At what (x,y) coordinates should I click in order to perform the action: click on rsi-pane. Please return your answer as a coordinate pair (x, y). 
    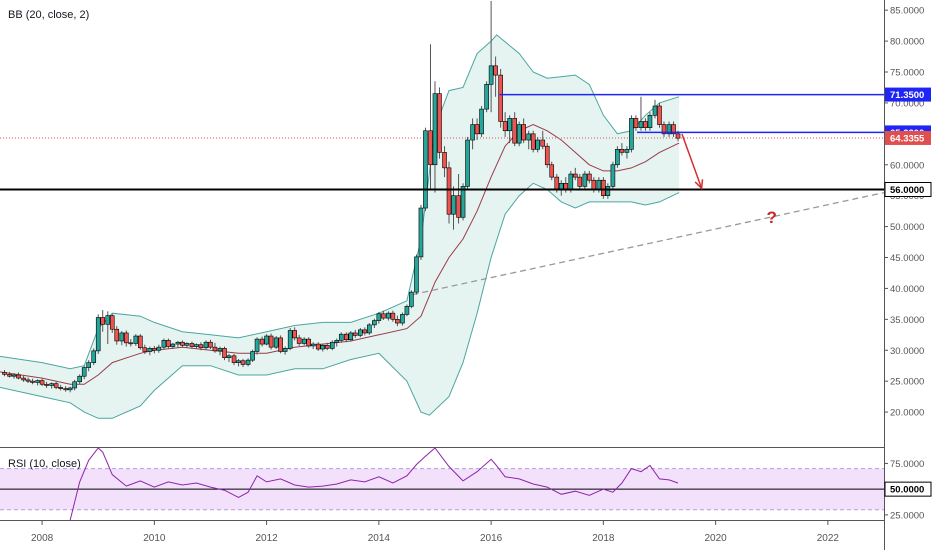
    Looking at the image, I should click on (442, 484).